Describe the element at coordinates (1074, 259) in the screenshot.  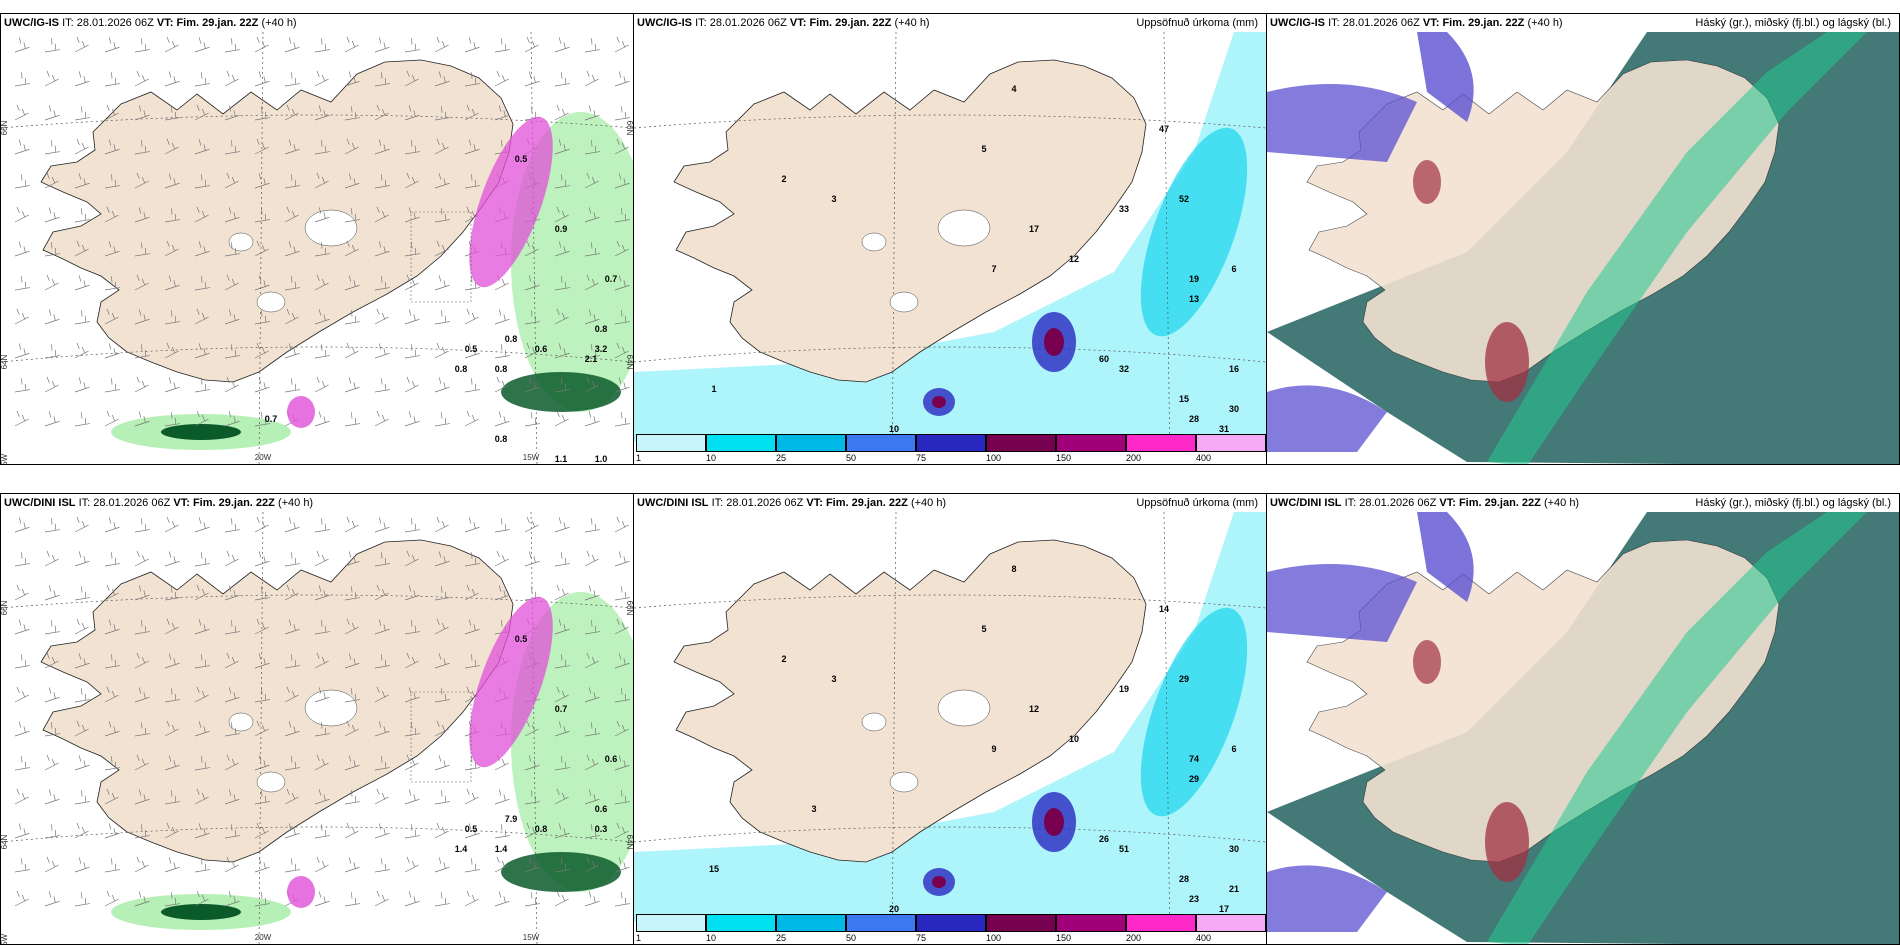
I see `precip-value-label: 12` at that location.